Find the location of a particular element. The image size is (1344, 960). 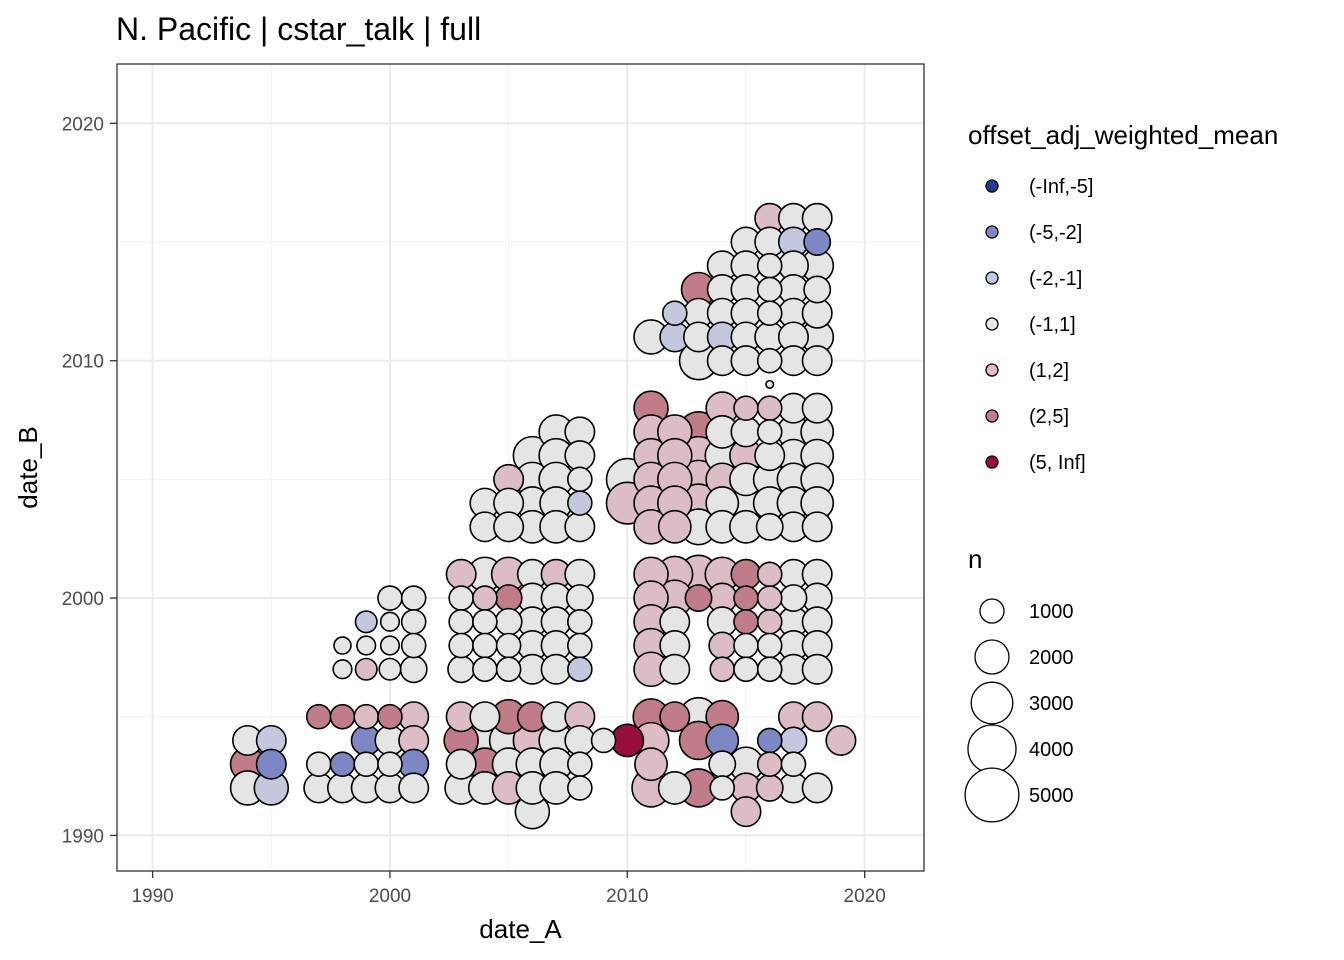

size-legend-label: 2000 is located at coordinates (1051, 658).